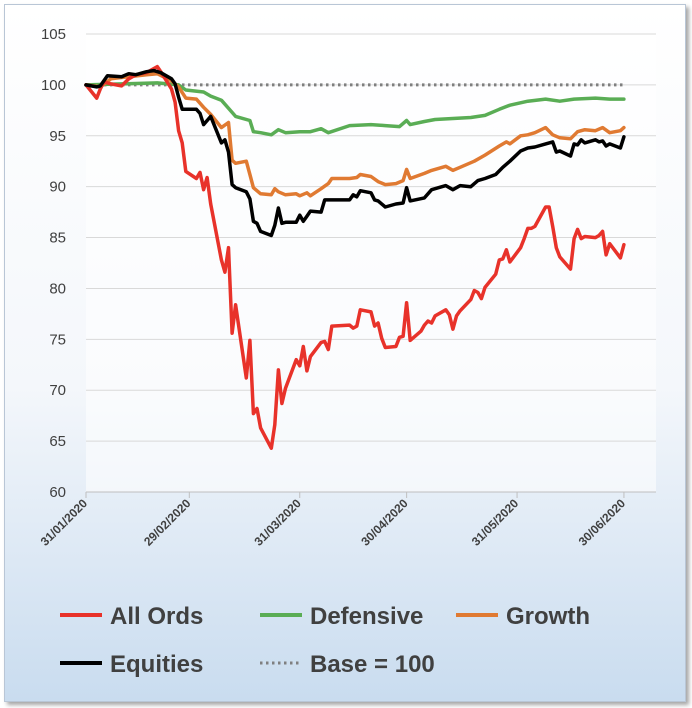  I want to click on x-tick-label: 31/01/2020, so click(64, 522).